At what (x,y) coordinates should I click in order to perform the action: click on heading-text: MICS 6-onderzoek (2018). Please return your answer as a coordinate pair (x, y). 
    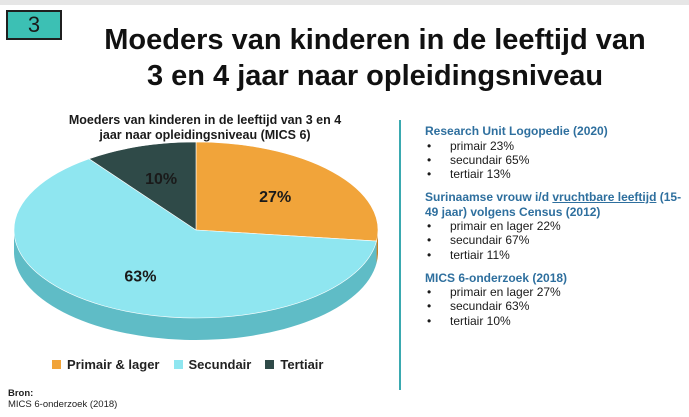
    Looking at the image, I should click on (496, 277).